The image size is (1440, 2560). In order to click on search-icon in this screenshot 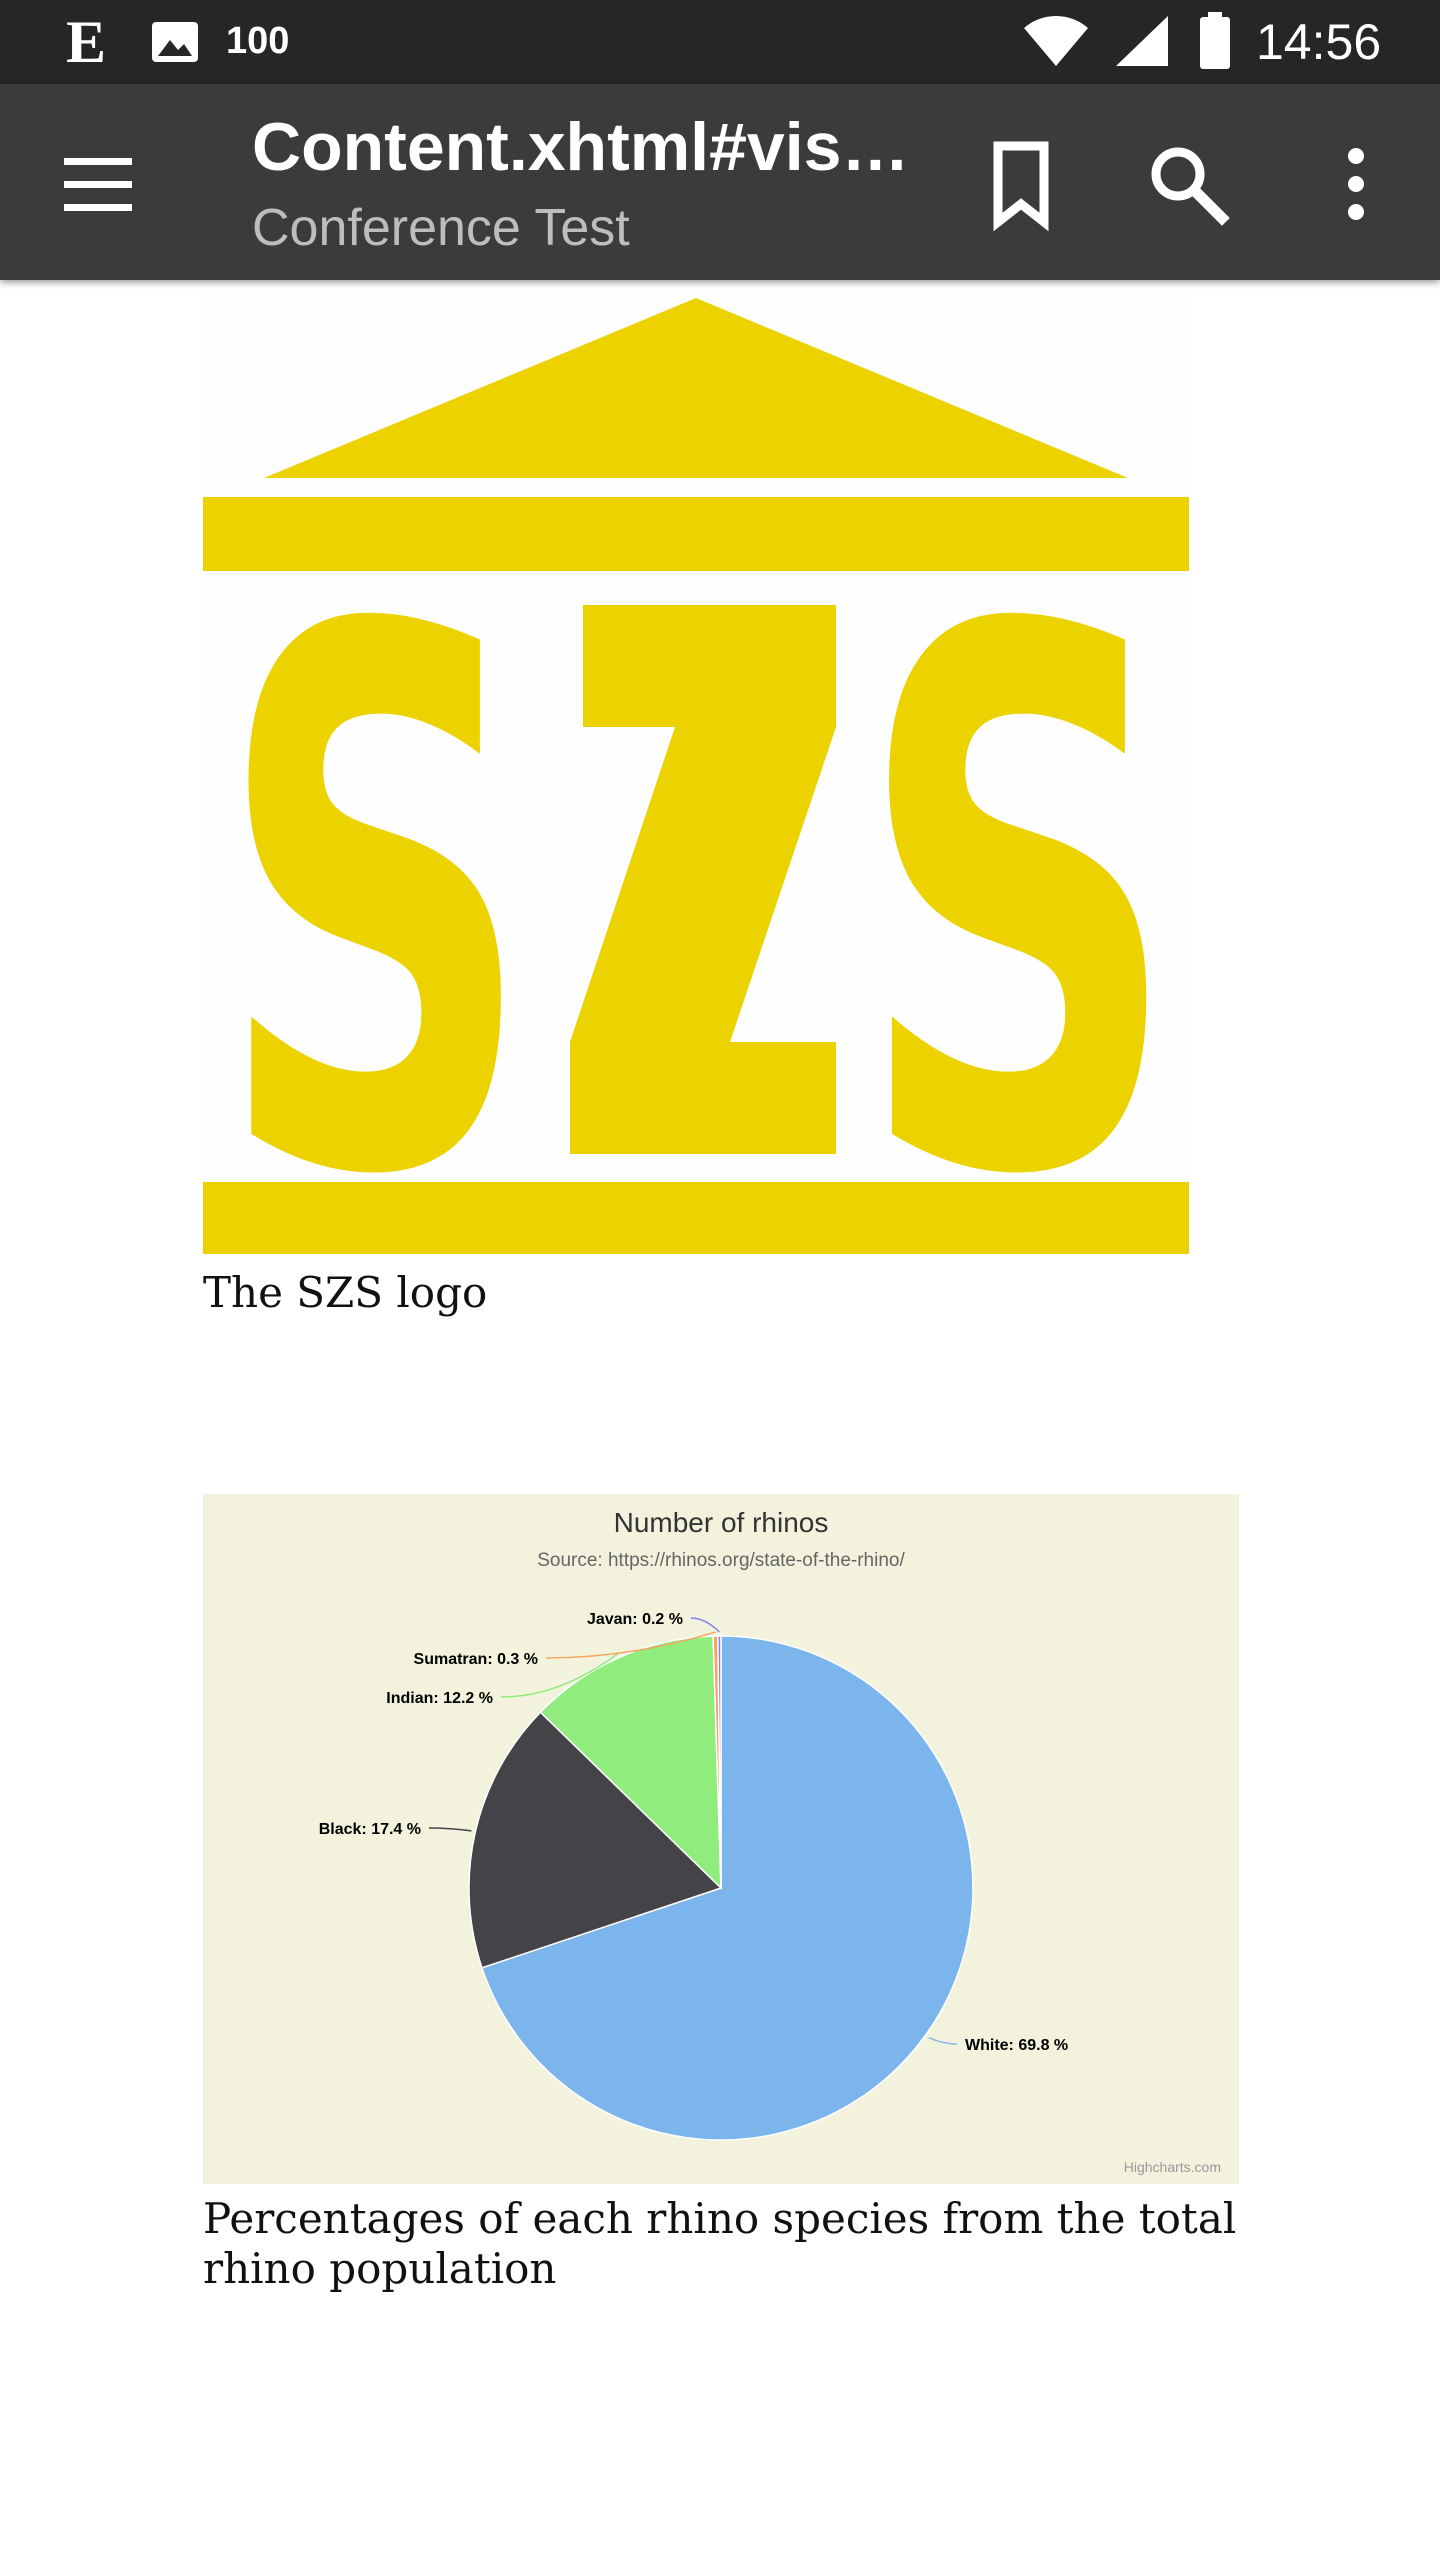, I will do `click(1188, 184)`.